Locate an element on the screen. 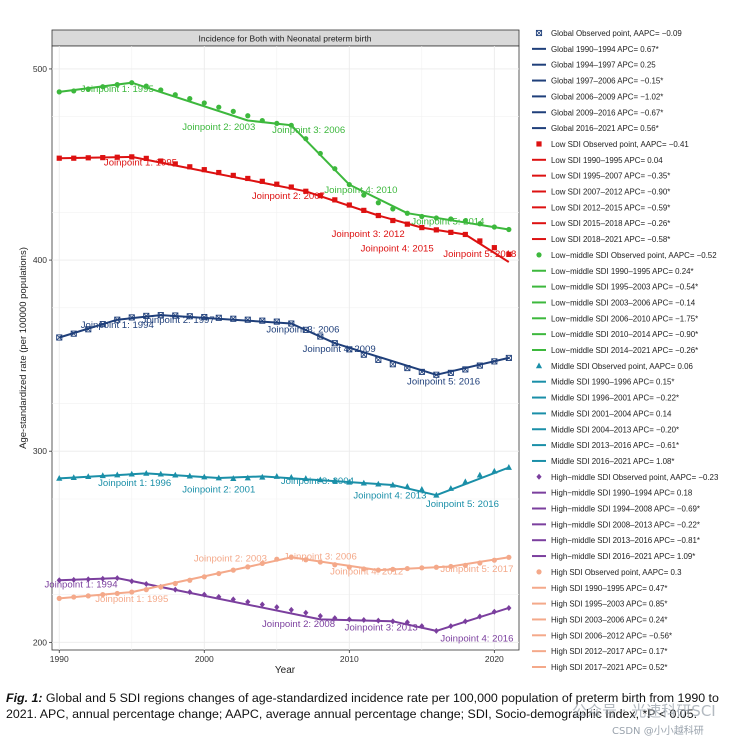 Image resolution: width=745 pixels, height=740 pixels. legend-label: Middle SDI 1996–2001 APC= −0.22* is located at coordinates (615, 398).